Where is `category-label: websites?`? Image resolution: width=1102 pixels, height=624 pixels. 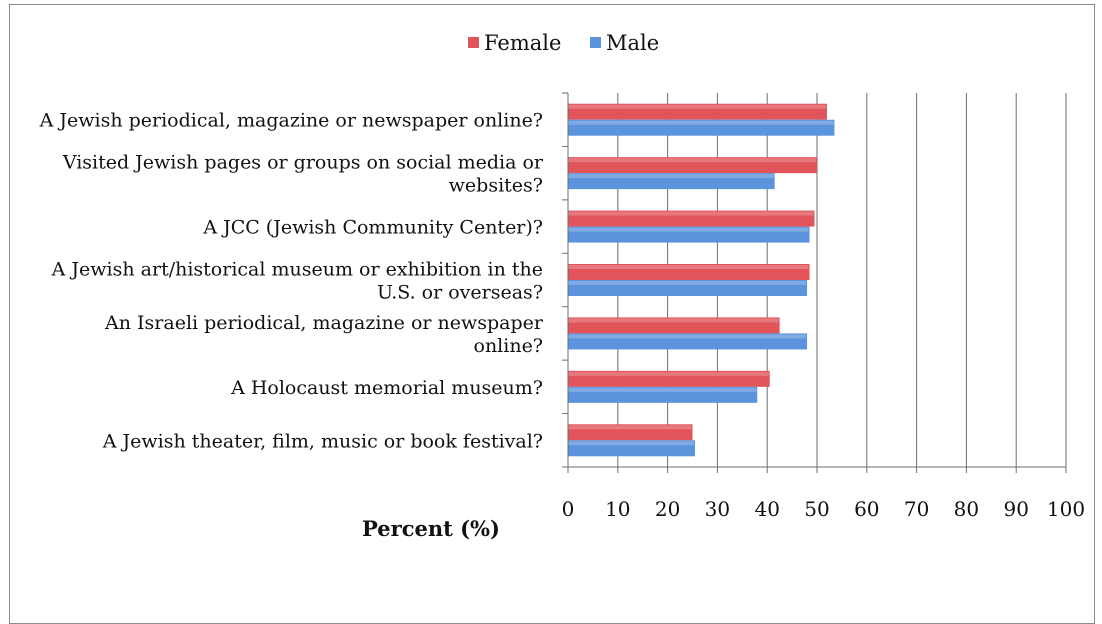 category-label: websites? is located at coordinates (496, 186).